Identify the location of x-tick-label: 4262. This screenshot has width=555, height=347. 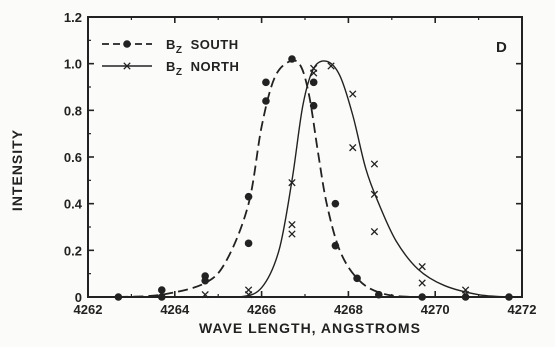
(88, 309).